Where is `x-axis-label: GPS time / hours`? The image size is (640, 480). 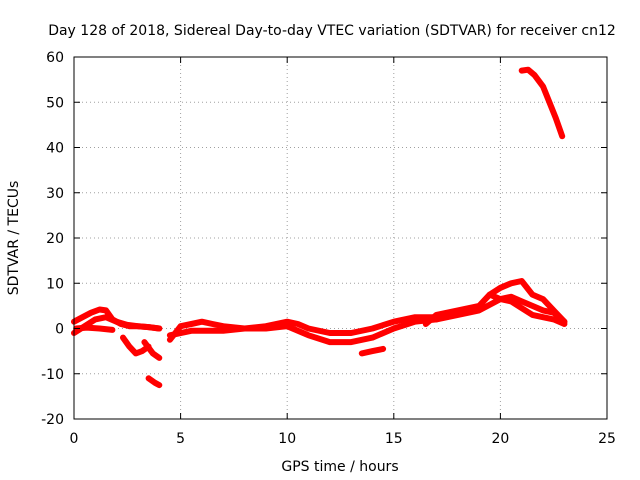 x-axis-label: GPS time / hours is located at coordinates (339, 467).